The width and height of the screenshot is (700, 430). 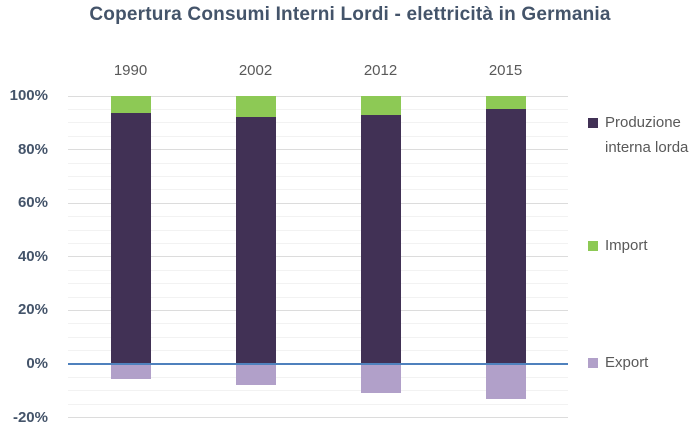 What do you see at coordinates (627, 362) in the screenshot?
I see `legend-label: Export` at bounding box center [627, 362].